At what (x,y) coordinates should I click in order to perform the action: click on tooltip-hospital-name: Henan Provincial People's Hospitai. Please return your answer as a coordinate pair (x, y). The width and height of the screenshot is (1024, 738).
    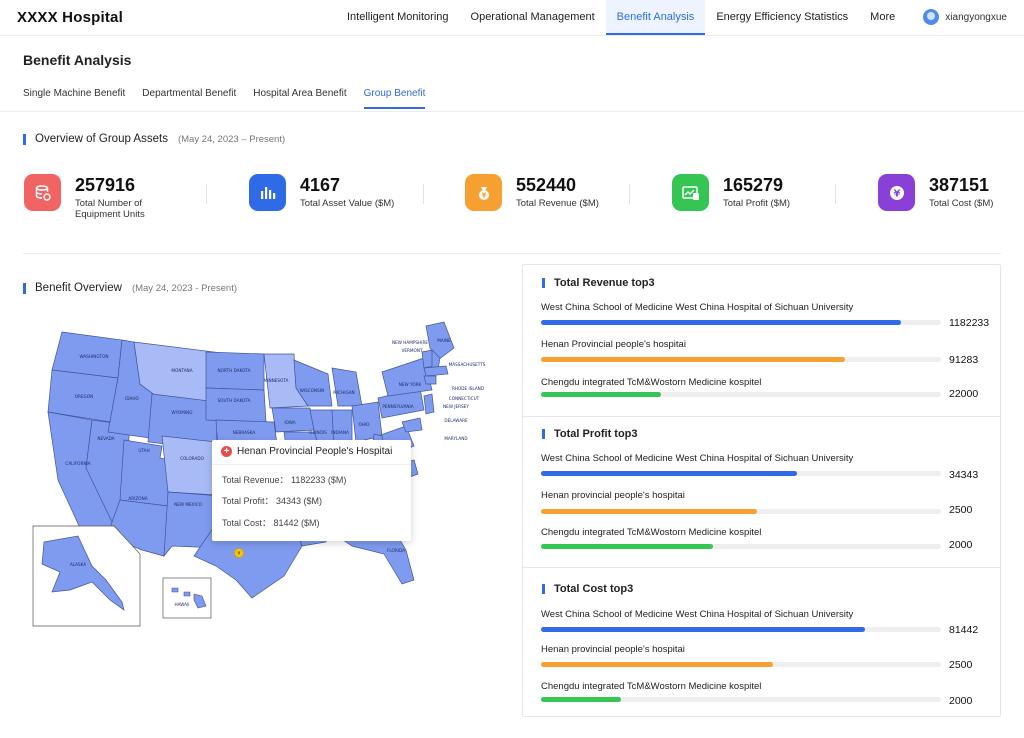
    Looking at the image, I should click on (315, 451).